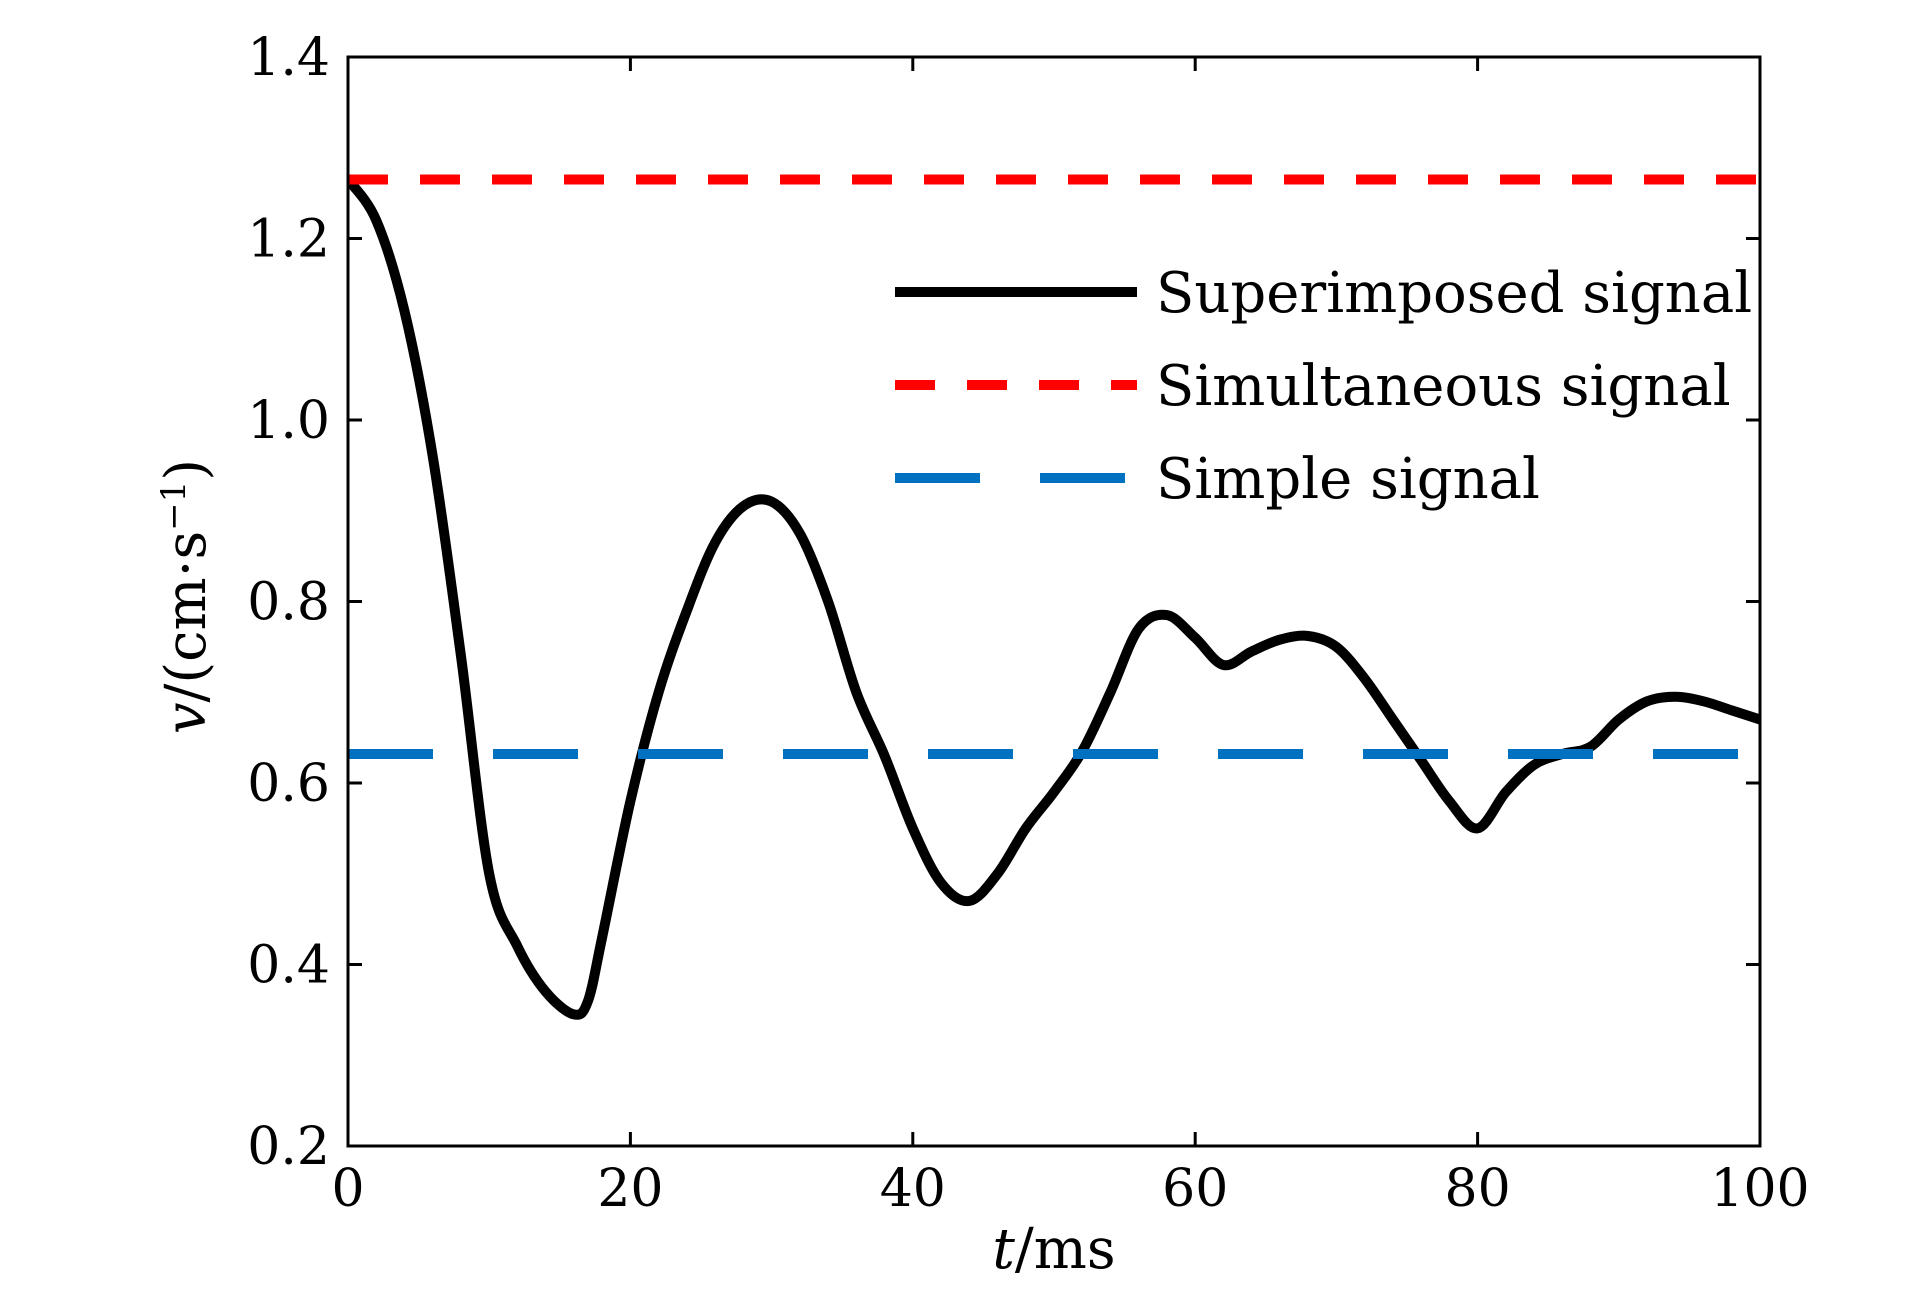 The height and width of the screenshot is (1299, 1923). I want to click on x-tick-label: 40, so click(913, 1189).